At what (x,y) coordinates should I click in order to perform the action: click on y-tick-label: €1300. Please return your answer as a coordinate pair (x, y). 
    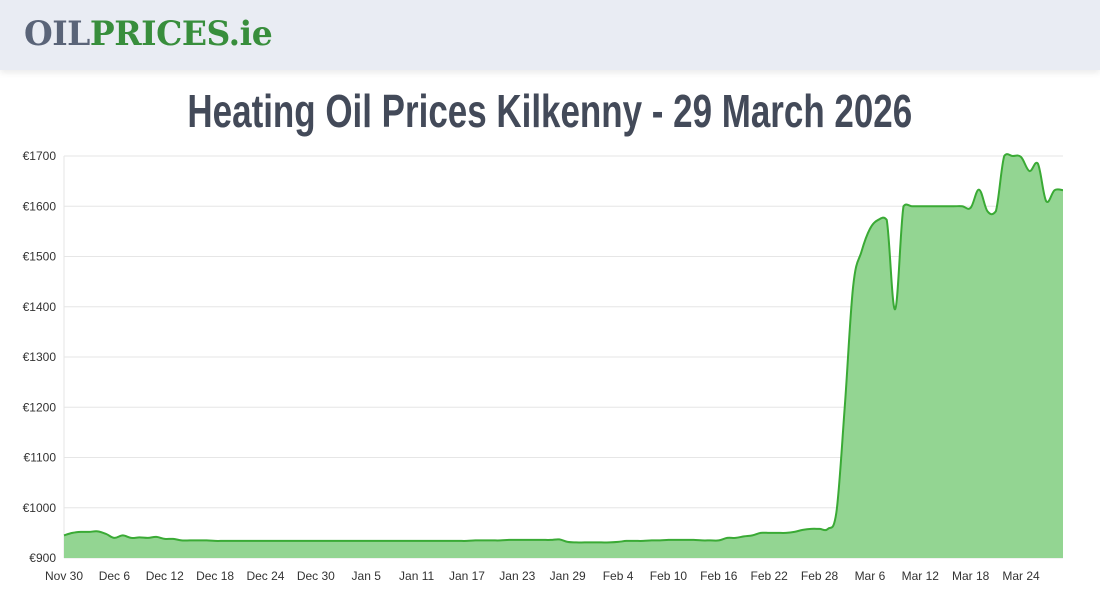
    Looking at the image, I should click on (40, 357).